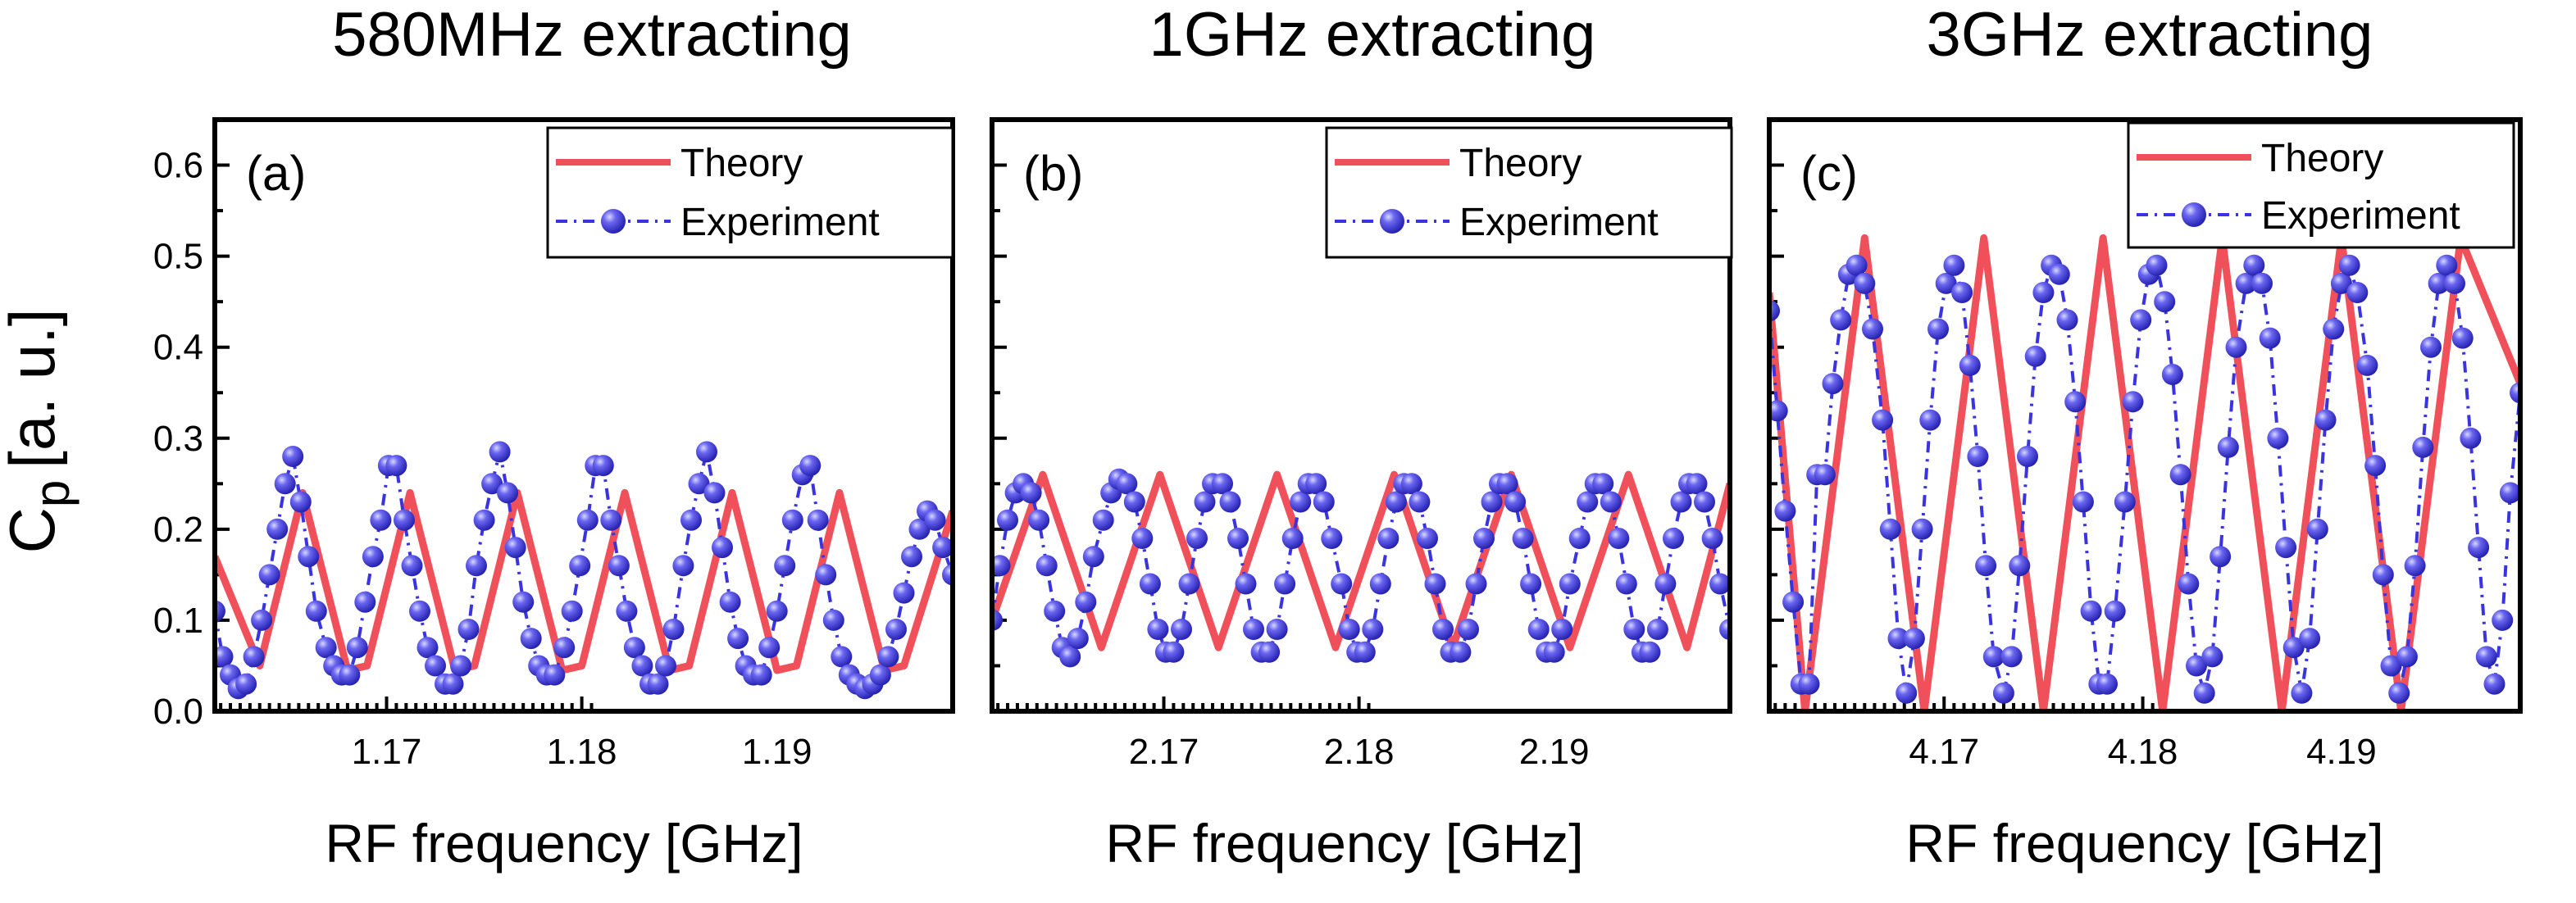 This screenshot has width=2576, height=903. I want to click on panel-c-label: (c), so click(1829, 173).